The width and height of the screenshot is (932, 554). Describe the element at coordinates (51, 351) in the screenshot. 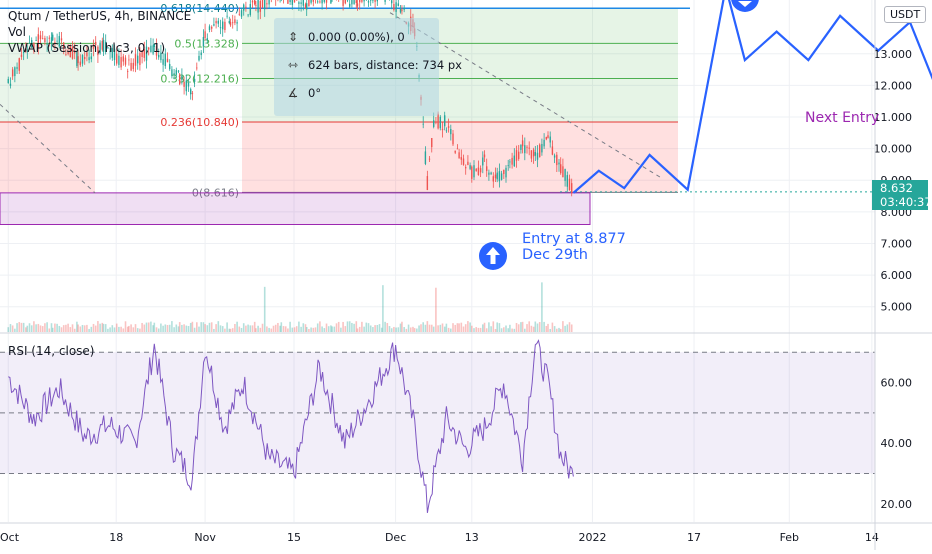

I see `legend-rsi: RSI (14, close)` at that location.